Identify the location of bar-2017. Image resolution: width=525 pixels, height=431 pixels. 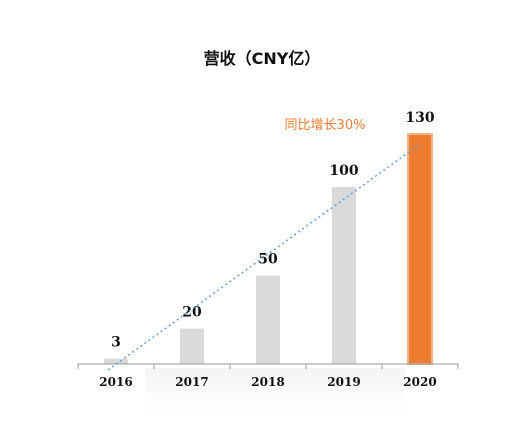
(192, 346).